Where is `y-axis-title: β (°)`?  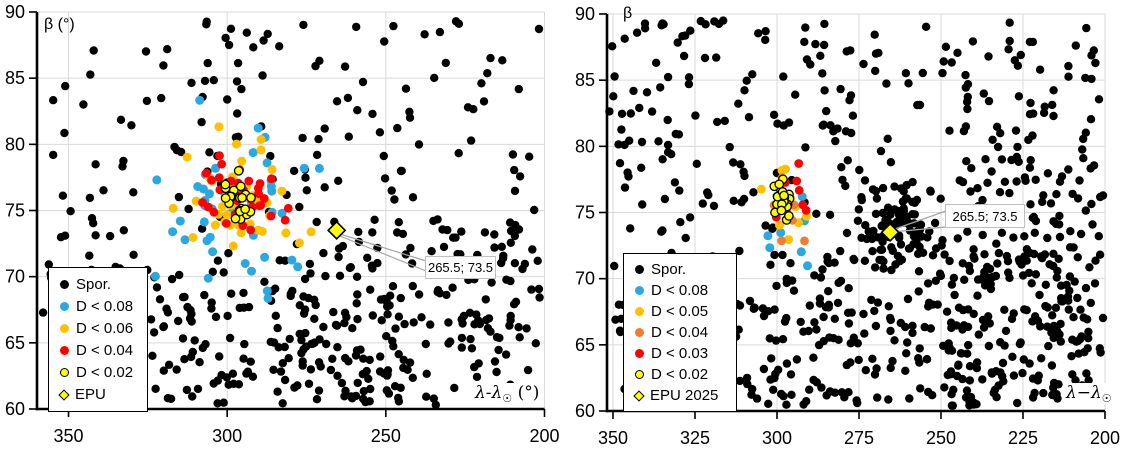
y-axis-title: β (°) is located at coordinates (59, 25).